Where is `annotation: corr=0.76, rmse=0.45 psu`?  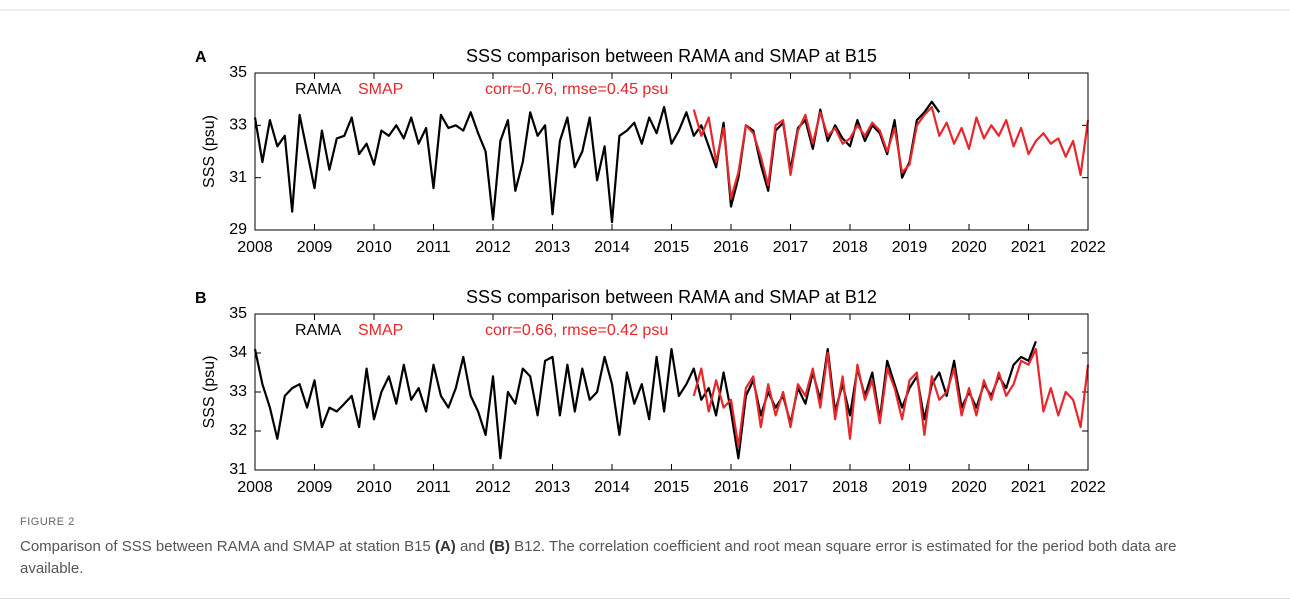 annotation: corr=0.76, rmse=0.45 psu is located at coordinates (576, 89).